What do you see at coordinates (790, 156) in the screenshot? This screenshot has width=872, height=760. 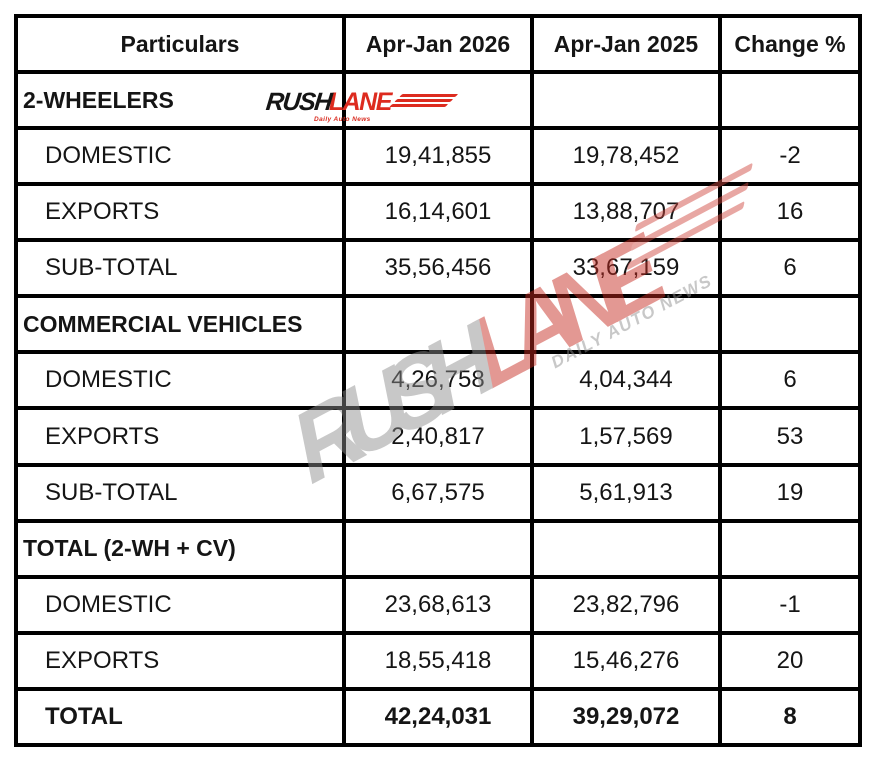 I see `change-pct: -2` at bounding box center [790, 156].